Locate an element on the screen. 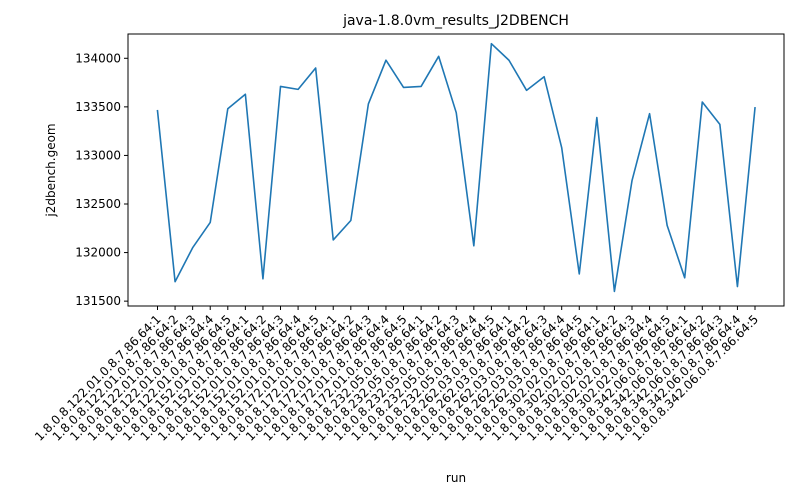  y-tick-label: 132000 is located at coordinates (98, 253).